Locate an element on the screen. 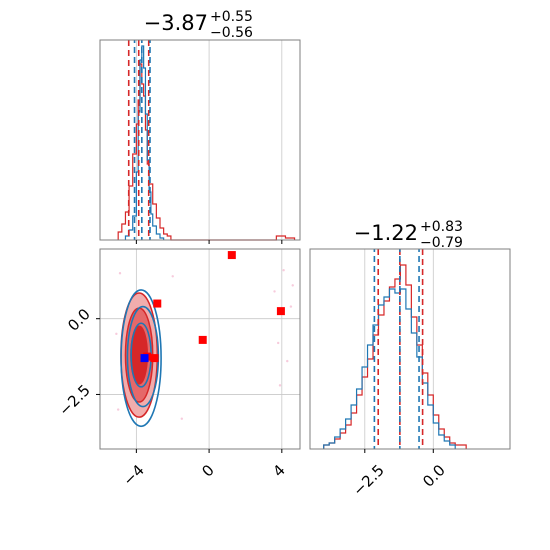  joint-ytick-label: −2.5 is located at coordinates (74, 400).